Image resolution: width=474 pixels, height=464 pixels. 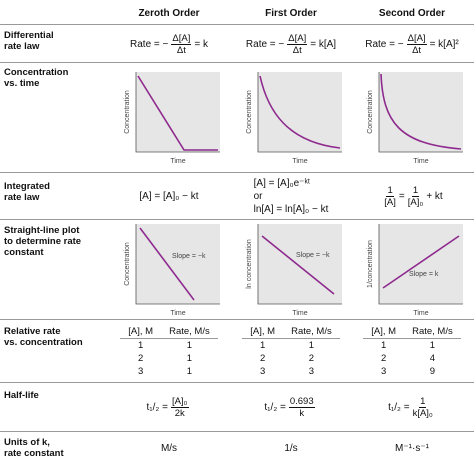 I want to click on formula-tail: + kt, so click(x=434, y=196).